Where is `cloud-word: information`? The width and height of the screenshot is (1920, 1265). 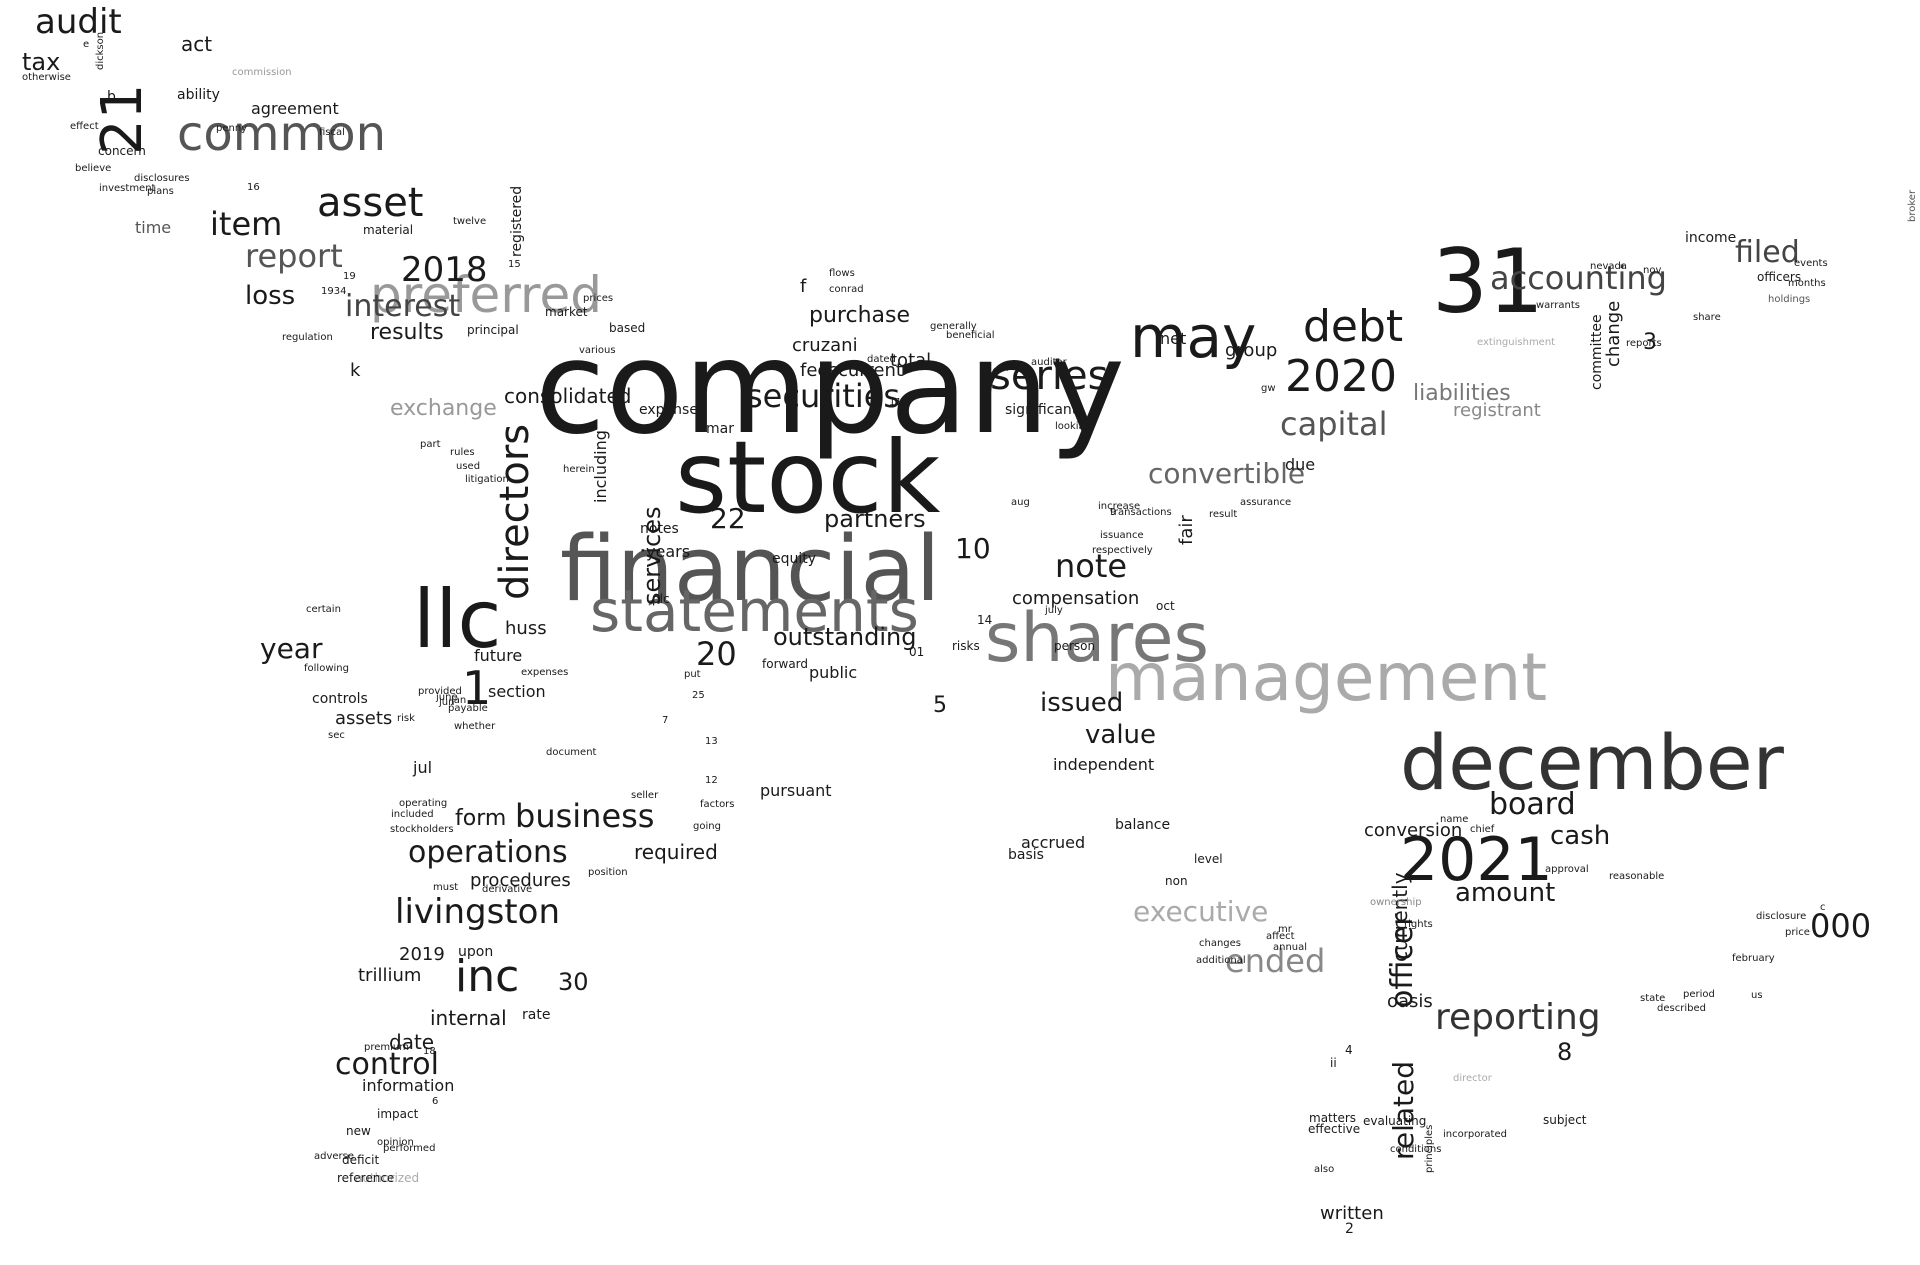 cloud-word: information is located at coordinates (408, 1085).